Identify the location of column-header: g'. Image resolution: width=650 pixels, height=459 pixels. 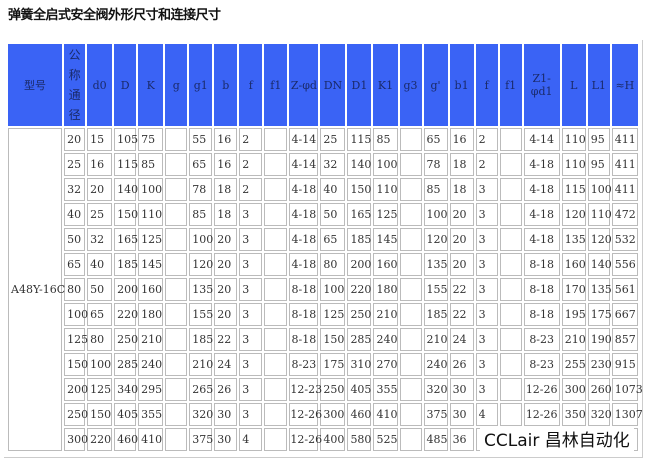
(435, 85).